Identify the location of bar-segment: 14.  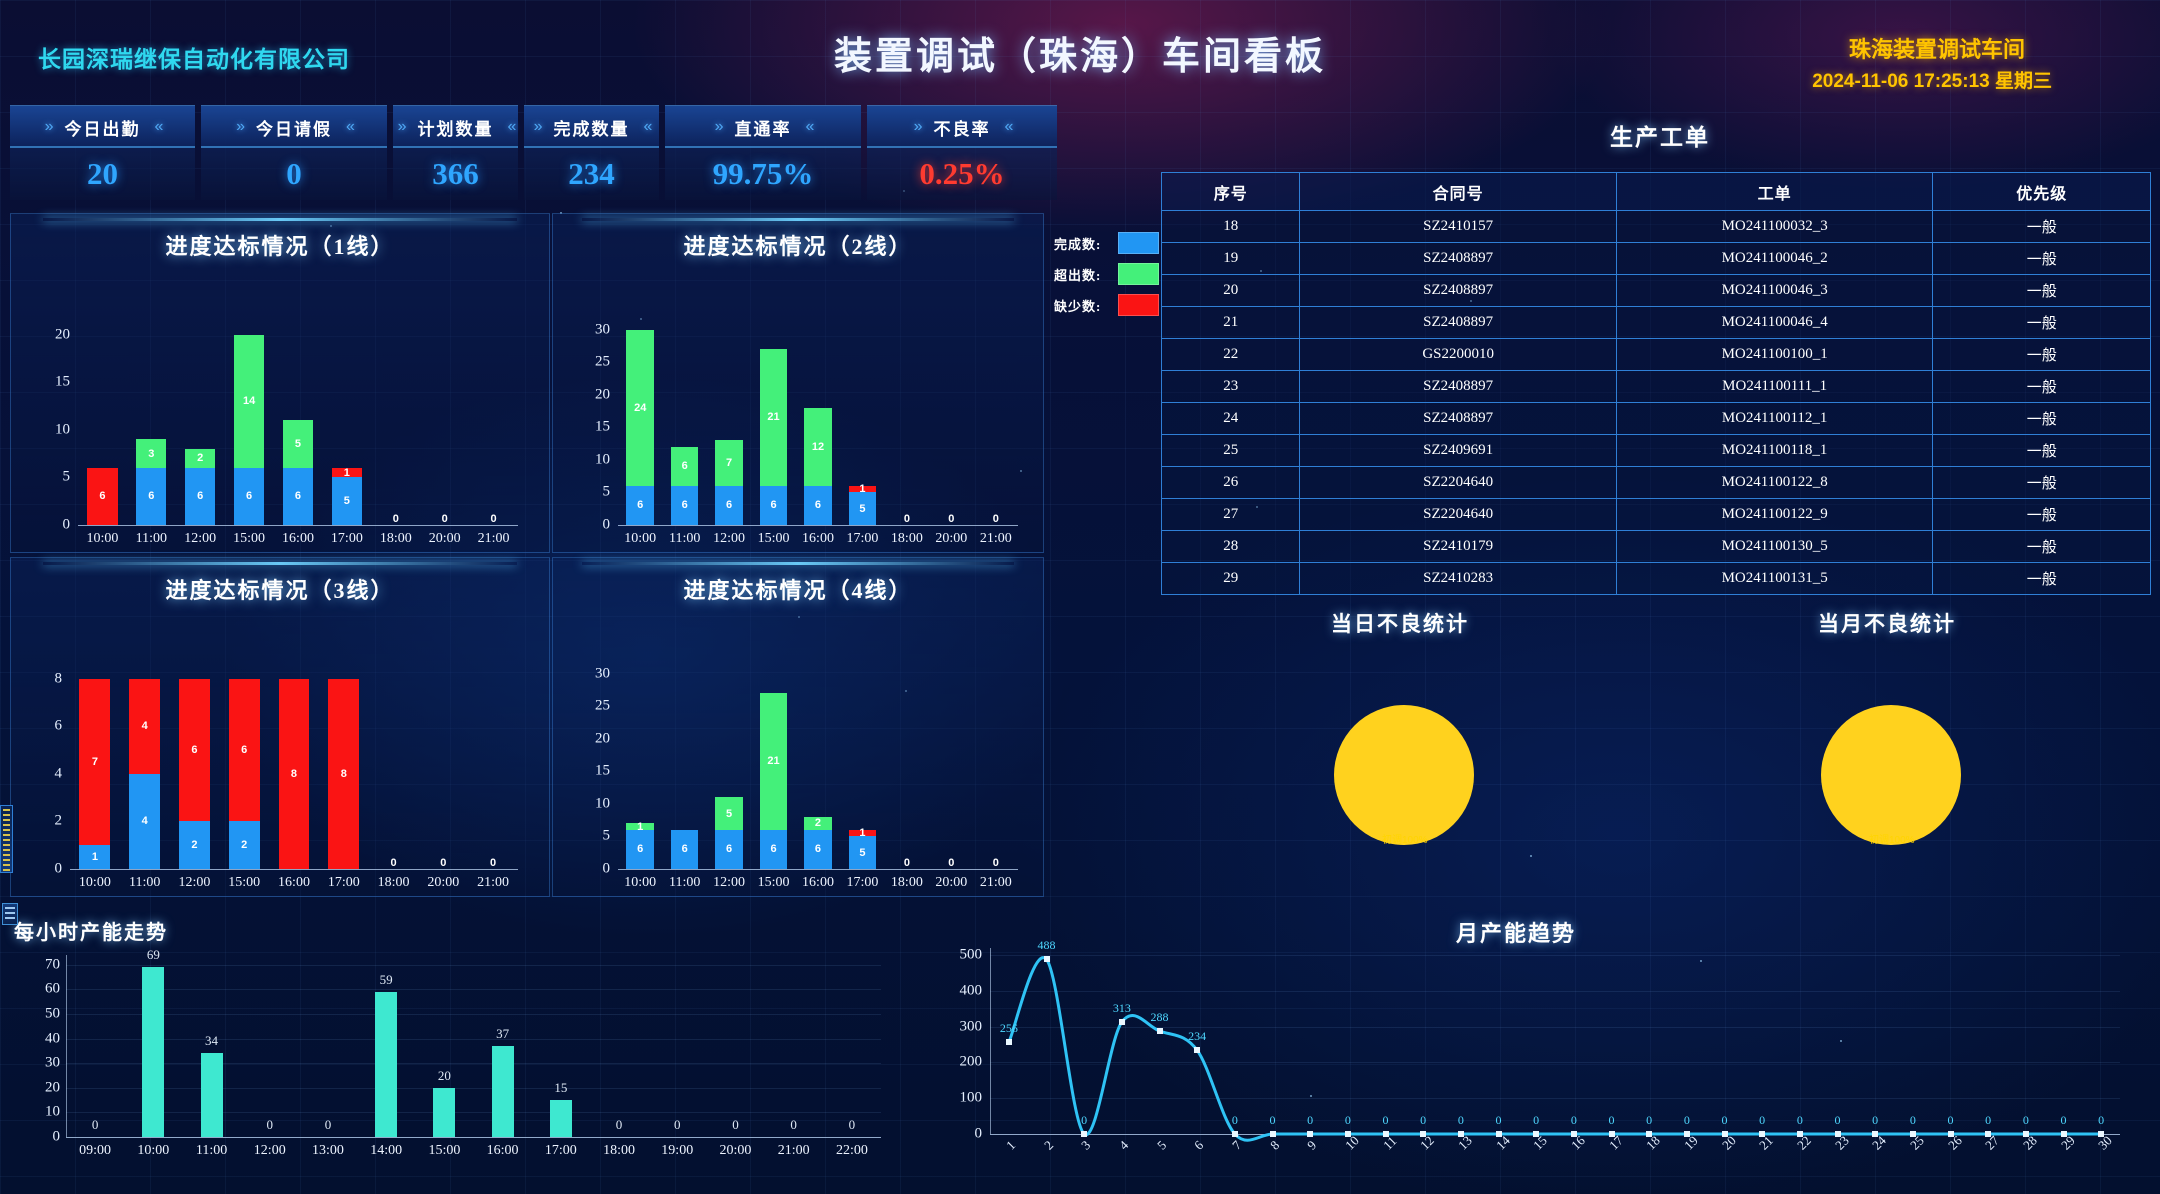
(249, 401).